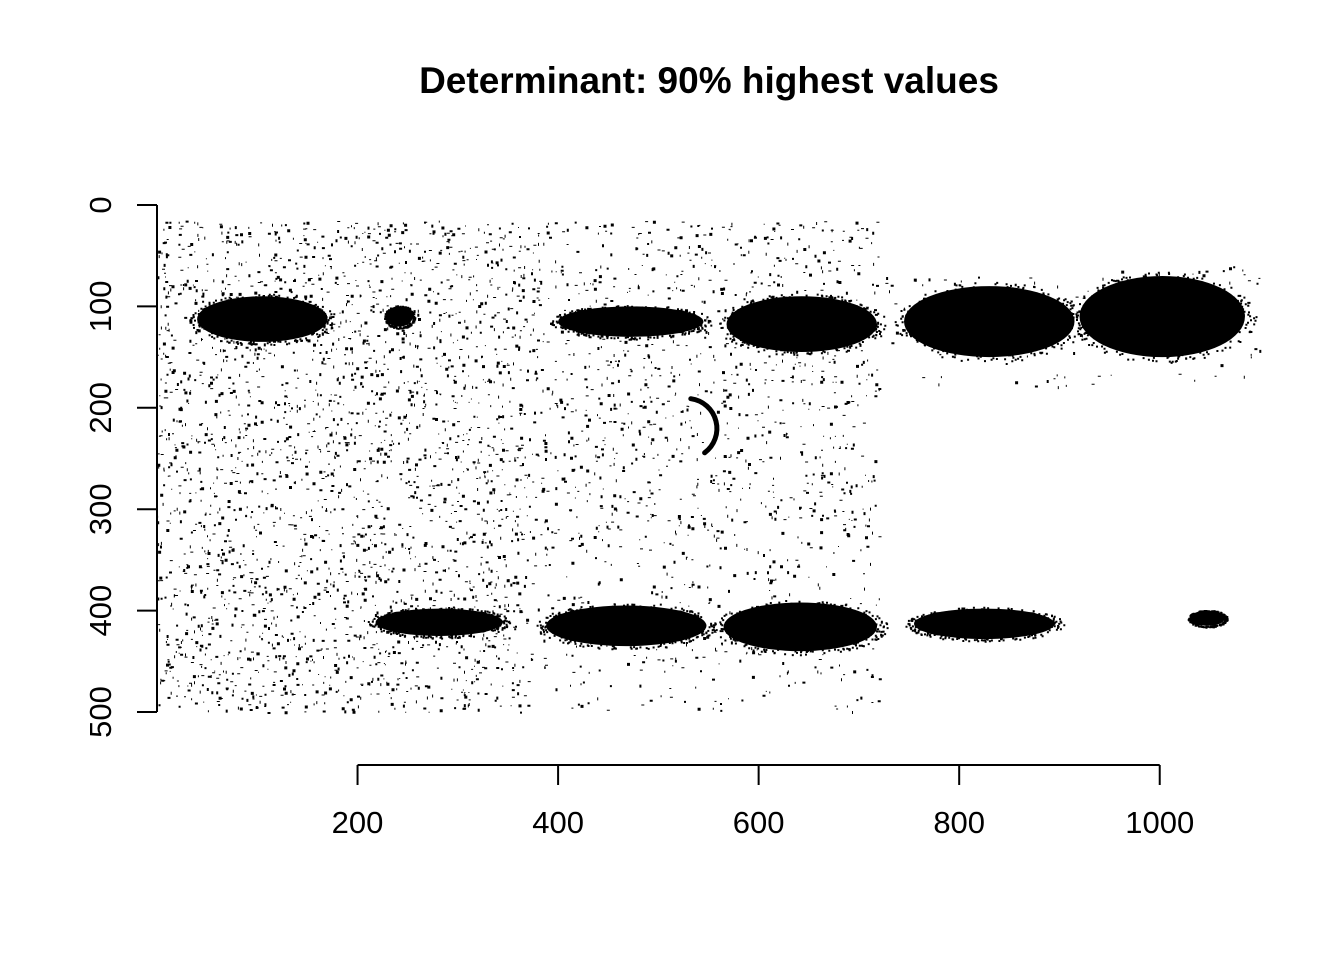 Image resolution: width=1344 pixels, height=960 pixels. Describe the element at coordinates (100, 611) in the screenshot. I see `y-tick-label: 400` at that location.